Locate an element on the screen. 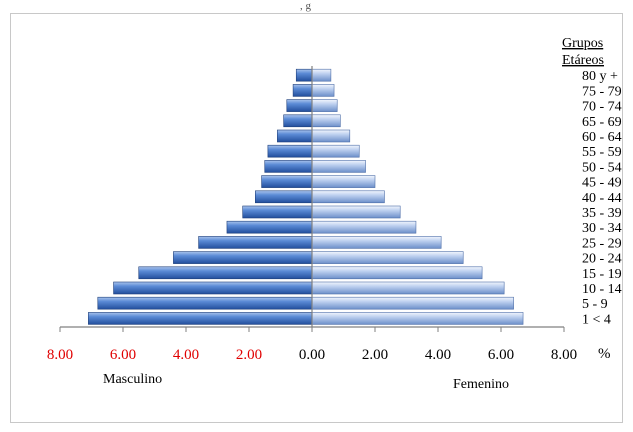  category-label: 50 - 54 is located at coordinates (602, 167).